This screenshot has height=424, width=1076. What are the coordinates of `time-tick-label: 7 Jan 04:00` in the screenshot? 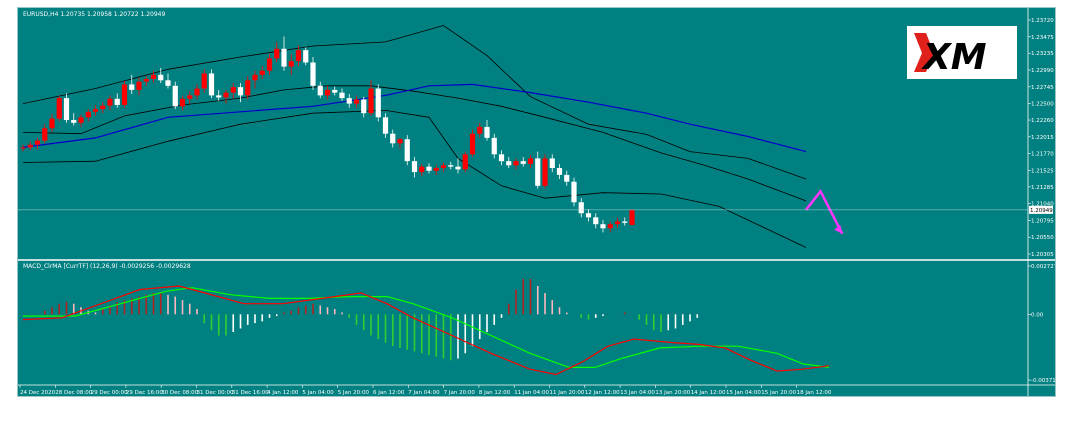 It's located at (424, 393).